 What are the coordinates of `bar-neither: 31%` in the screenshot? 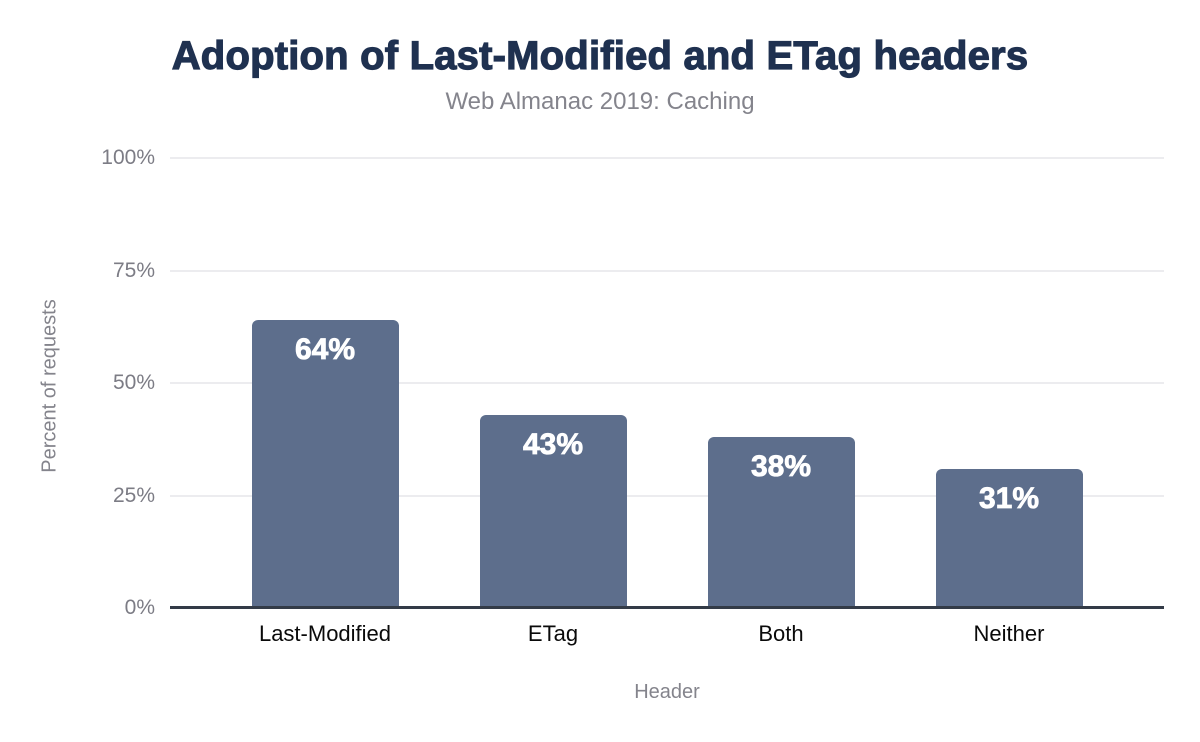 It's located at (1009, 538).